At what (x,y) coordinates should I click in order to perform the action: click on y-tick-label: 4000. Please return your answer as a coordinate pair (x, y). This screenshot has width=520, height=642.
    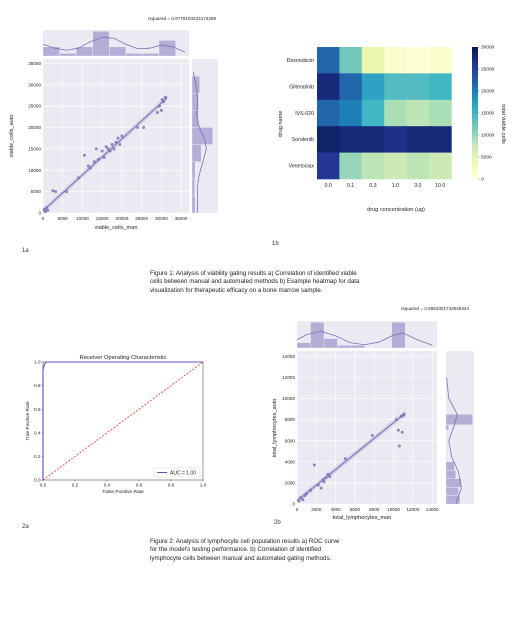
    Looking at the image, I should click on (290, 461).